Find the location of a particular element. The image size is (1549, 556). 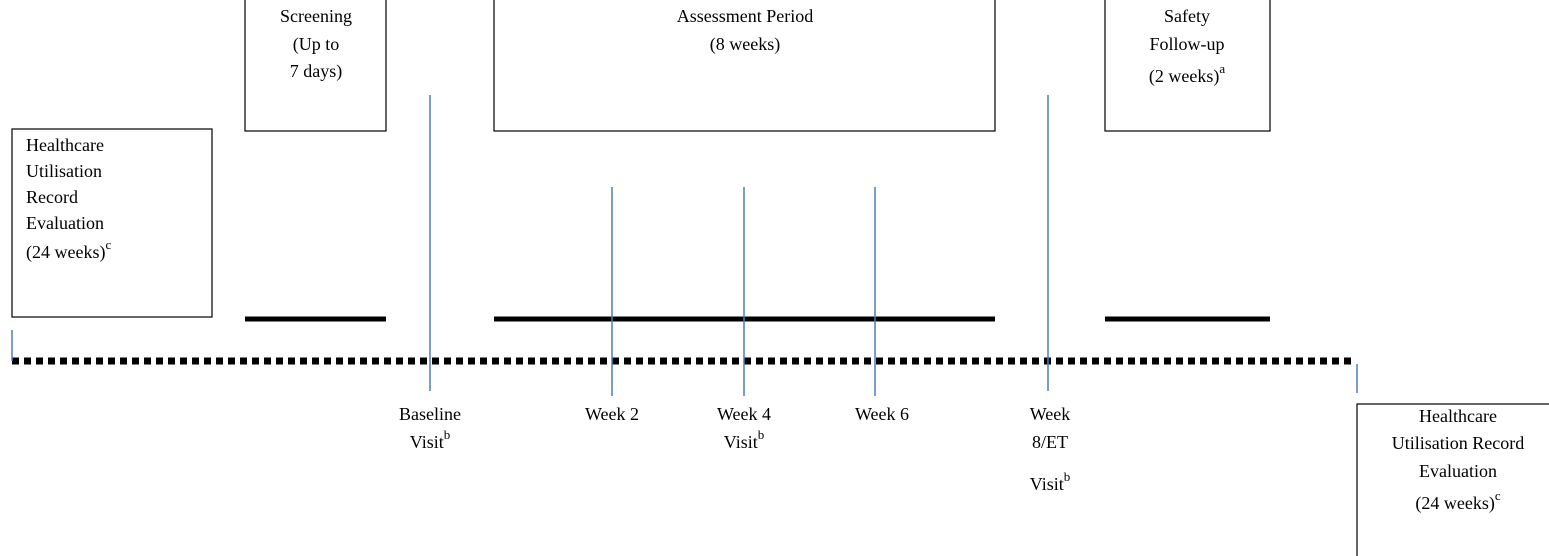

label-text: Week 6 is located at coordinates (882, 414).